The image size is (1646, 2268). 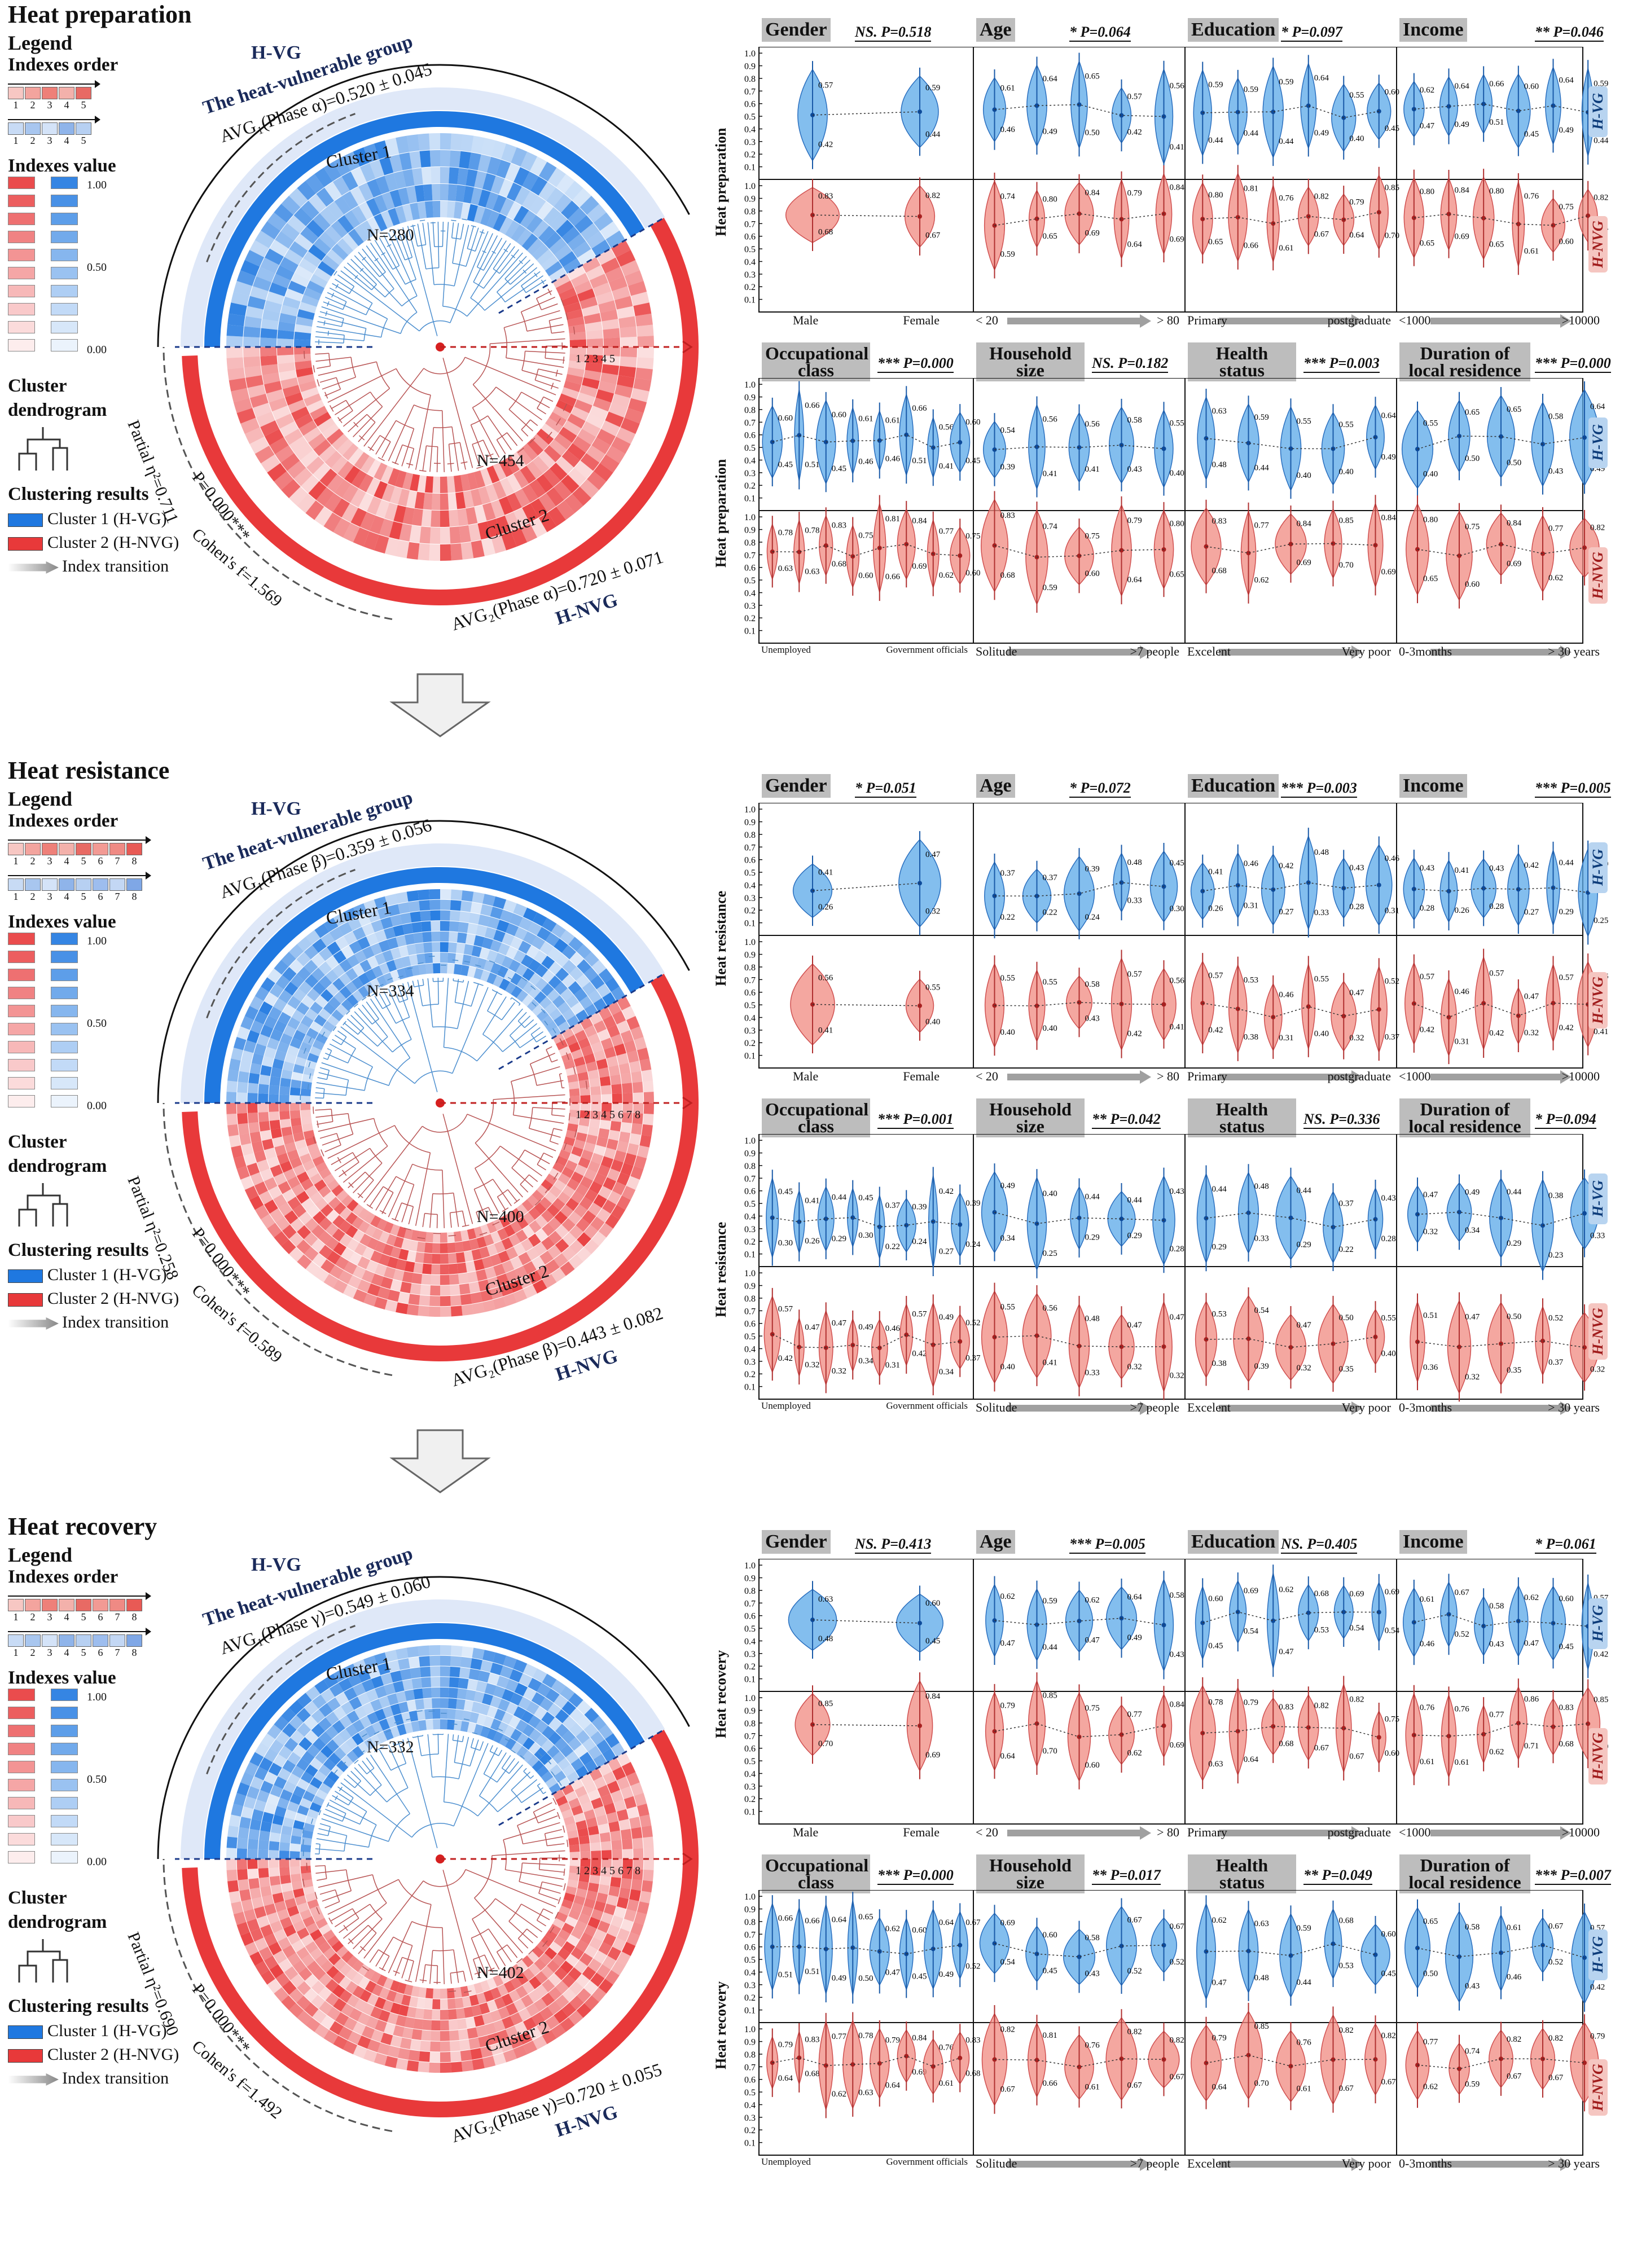 What do you see at coordinates (1573, 364) in the screenshot?
I see `p-value: *** P=0.000` at bounding box center [1573, 364].